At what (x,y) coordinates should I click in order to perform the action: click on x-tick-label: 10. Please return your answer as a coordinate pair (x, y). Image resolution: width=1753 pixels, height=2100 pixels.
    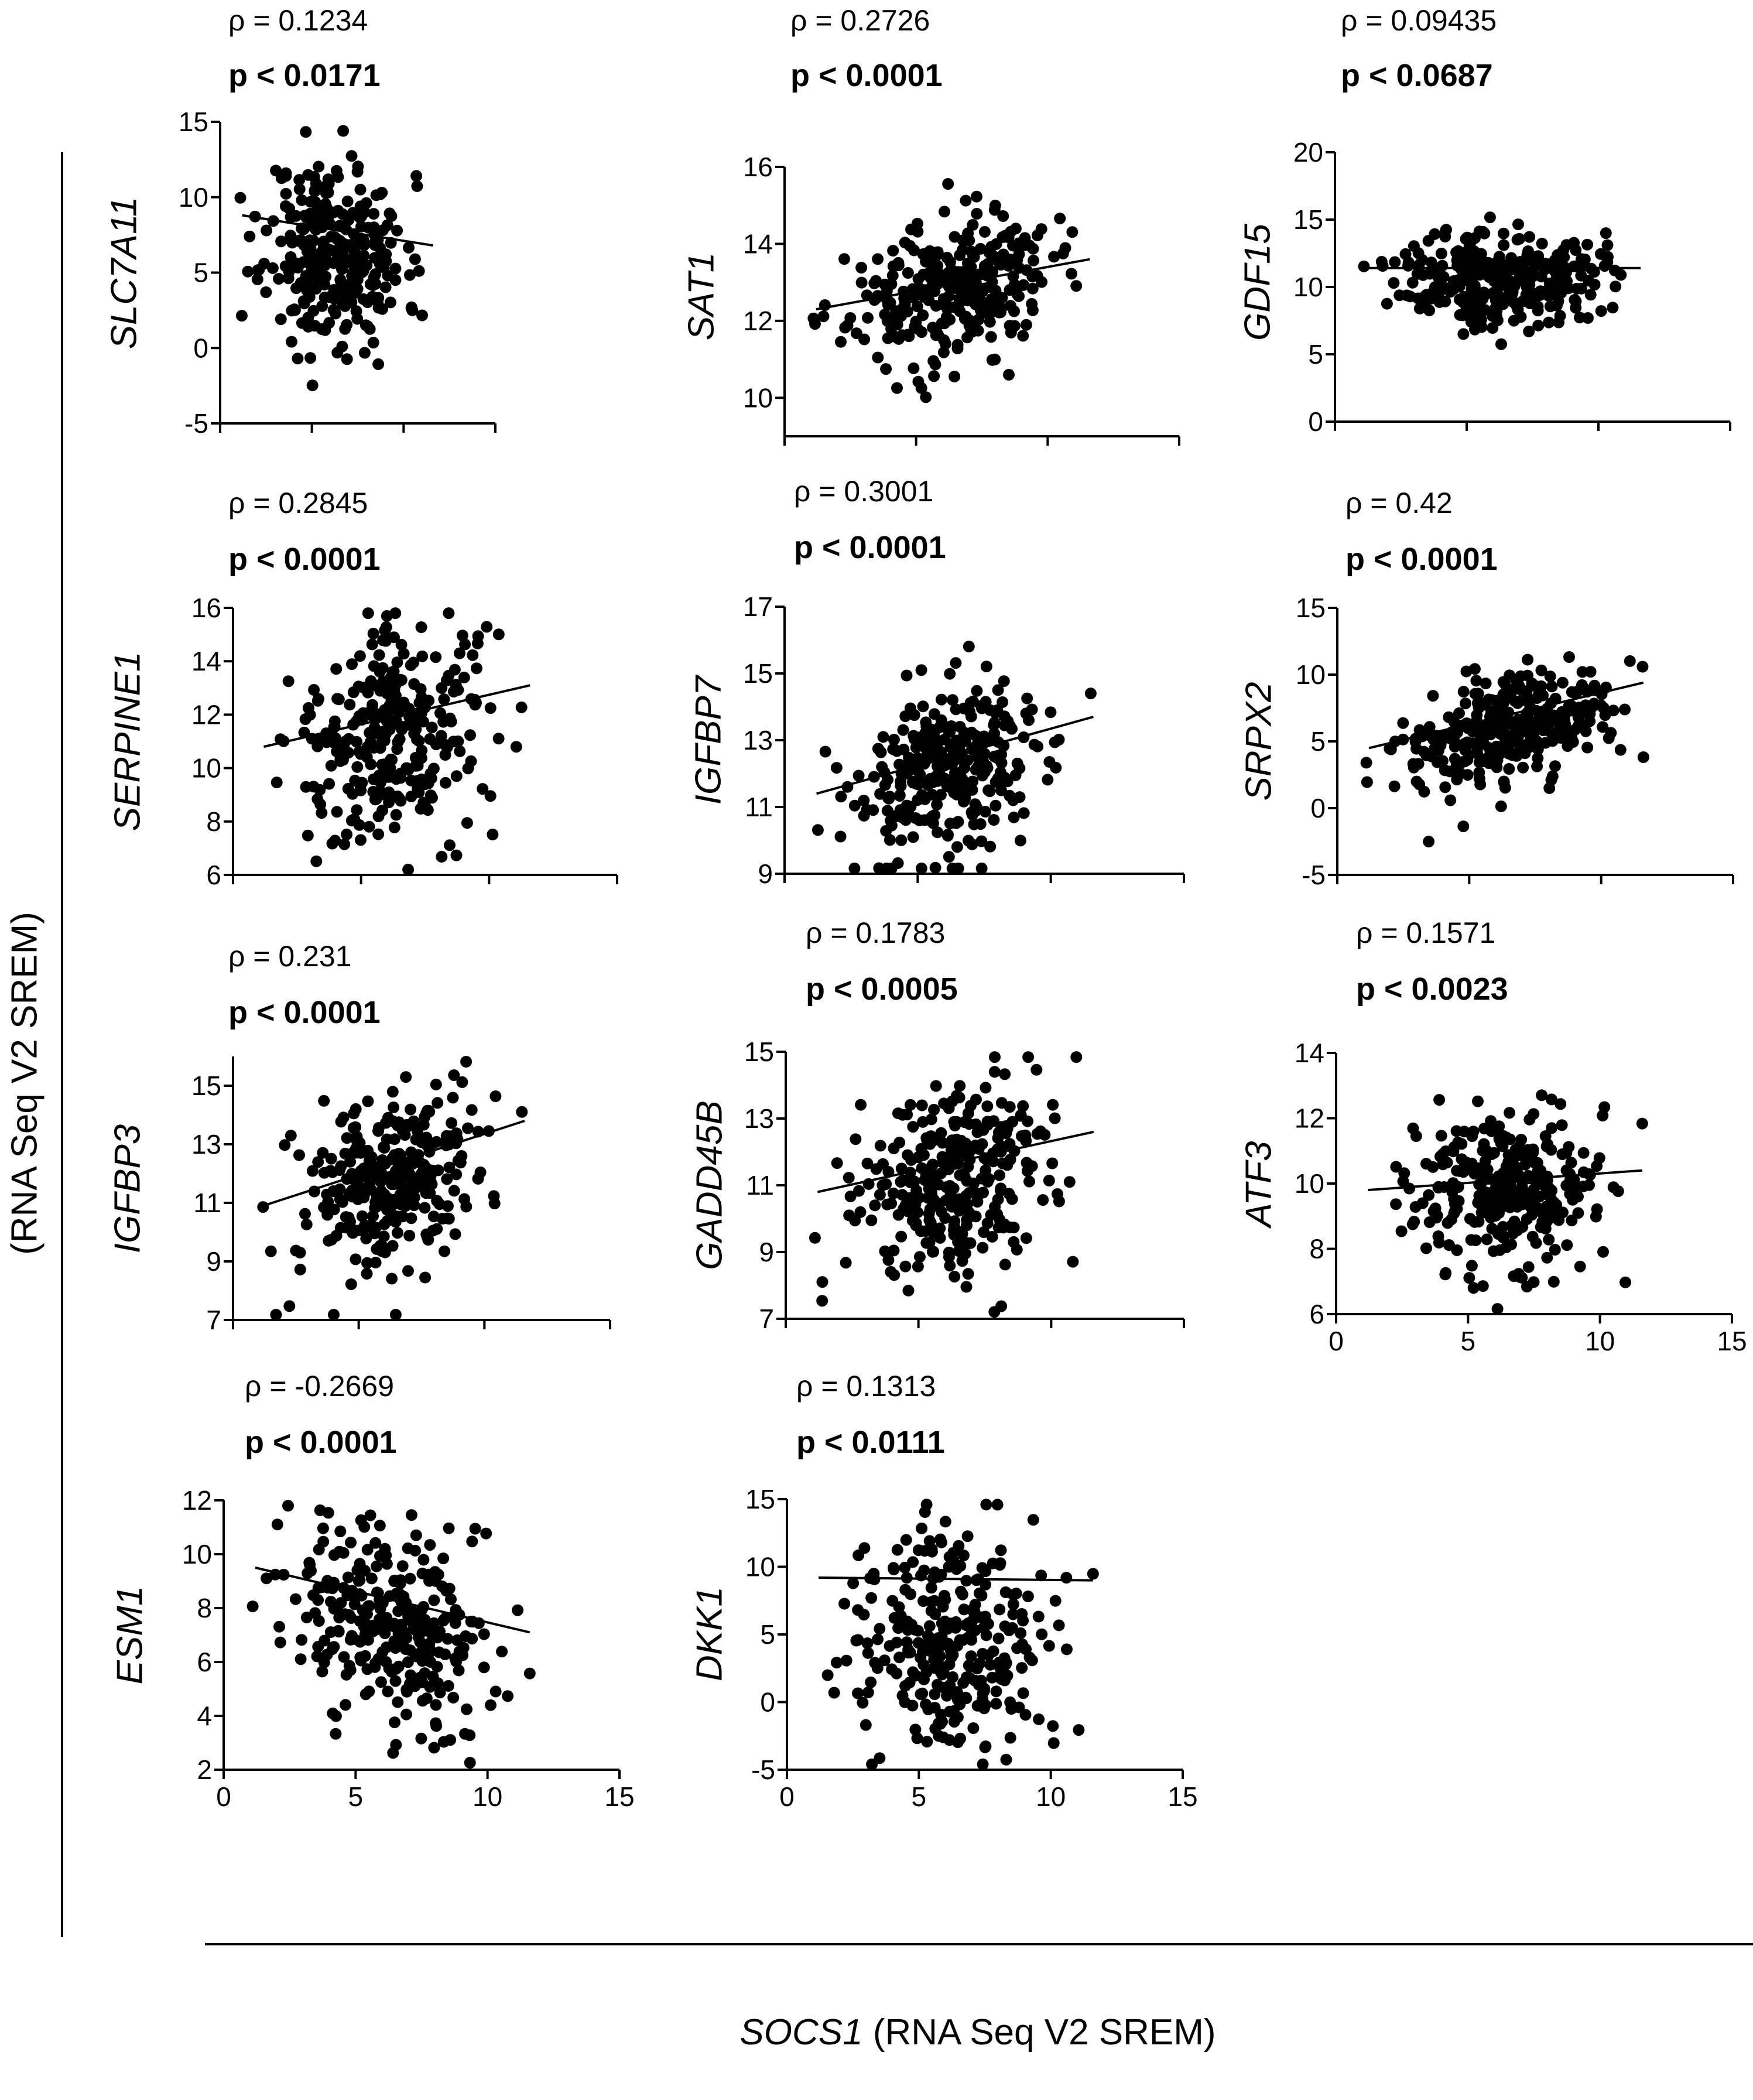
    Looking at the image, I should click on (1051, 1796).